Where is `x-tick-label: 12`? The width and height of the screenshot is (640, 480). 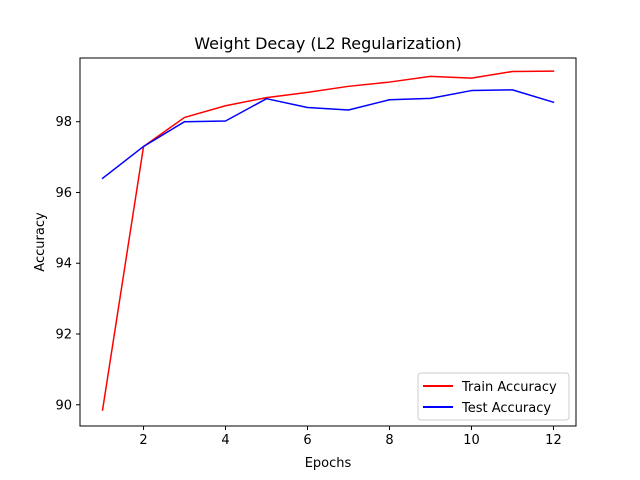
x-tick-label: 12 is located at coordinates (553, 440).